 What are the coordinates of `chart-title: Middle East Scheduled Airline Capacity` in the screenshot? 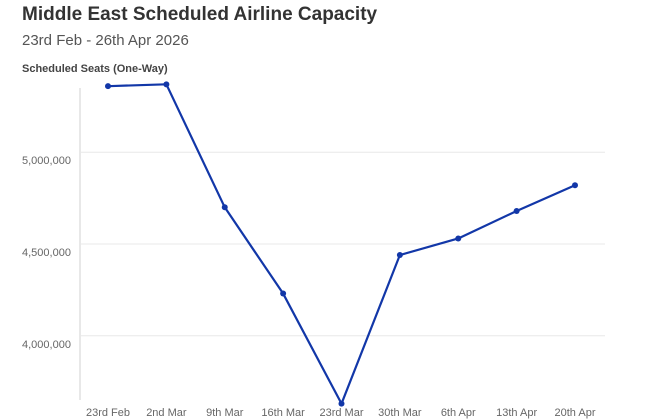 It's located at (200, 14).